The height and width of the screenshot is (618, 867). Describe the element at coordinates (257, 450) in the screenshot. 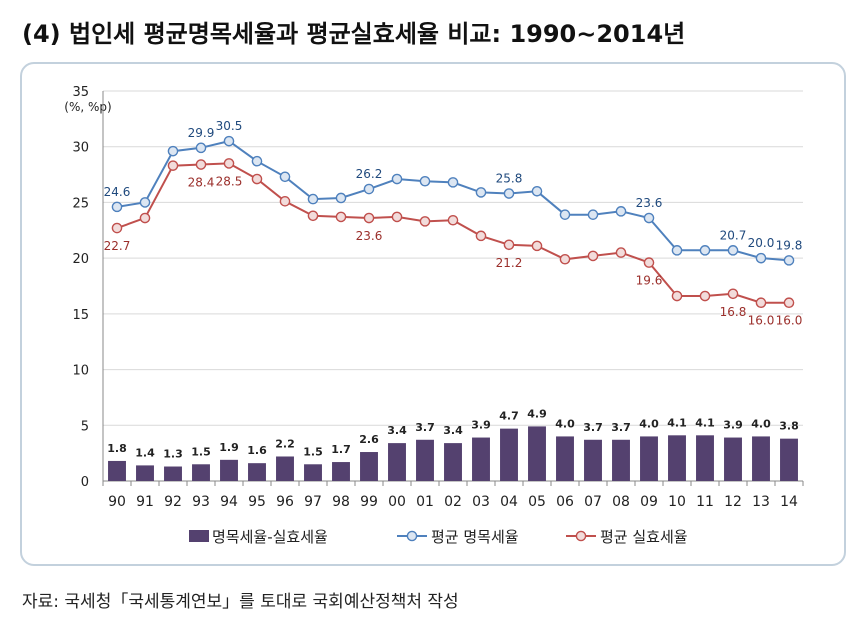

I see `bar-data-label: 1.6` at that location.